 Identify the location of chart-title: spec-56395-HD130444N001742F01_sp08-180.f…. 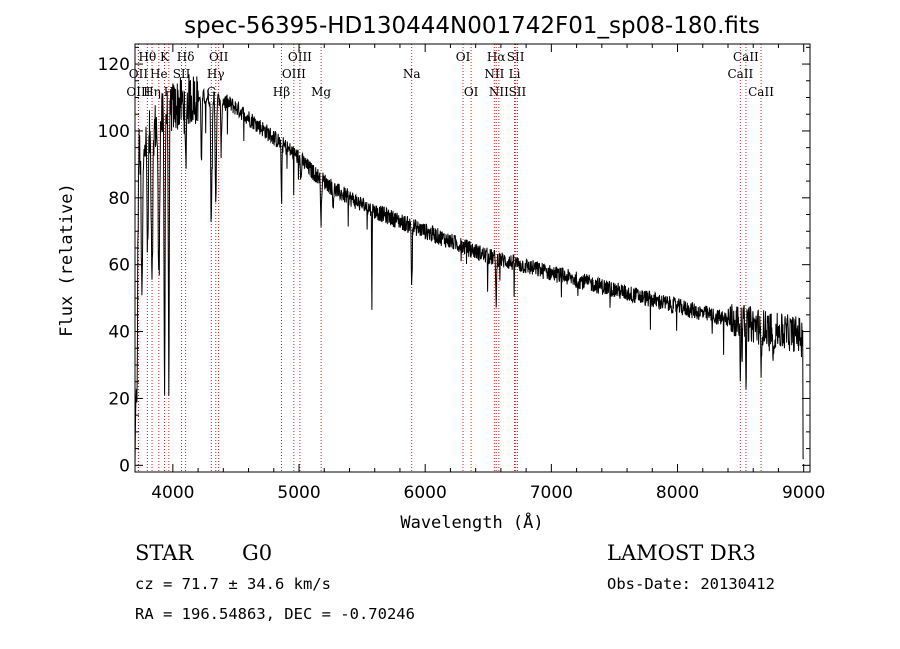
(472, 26).